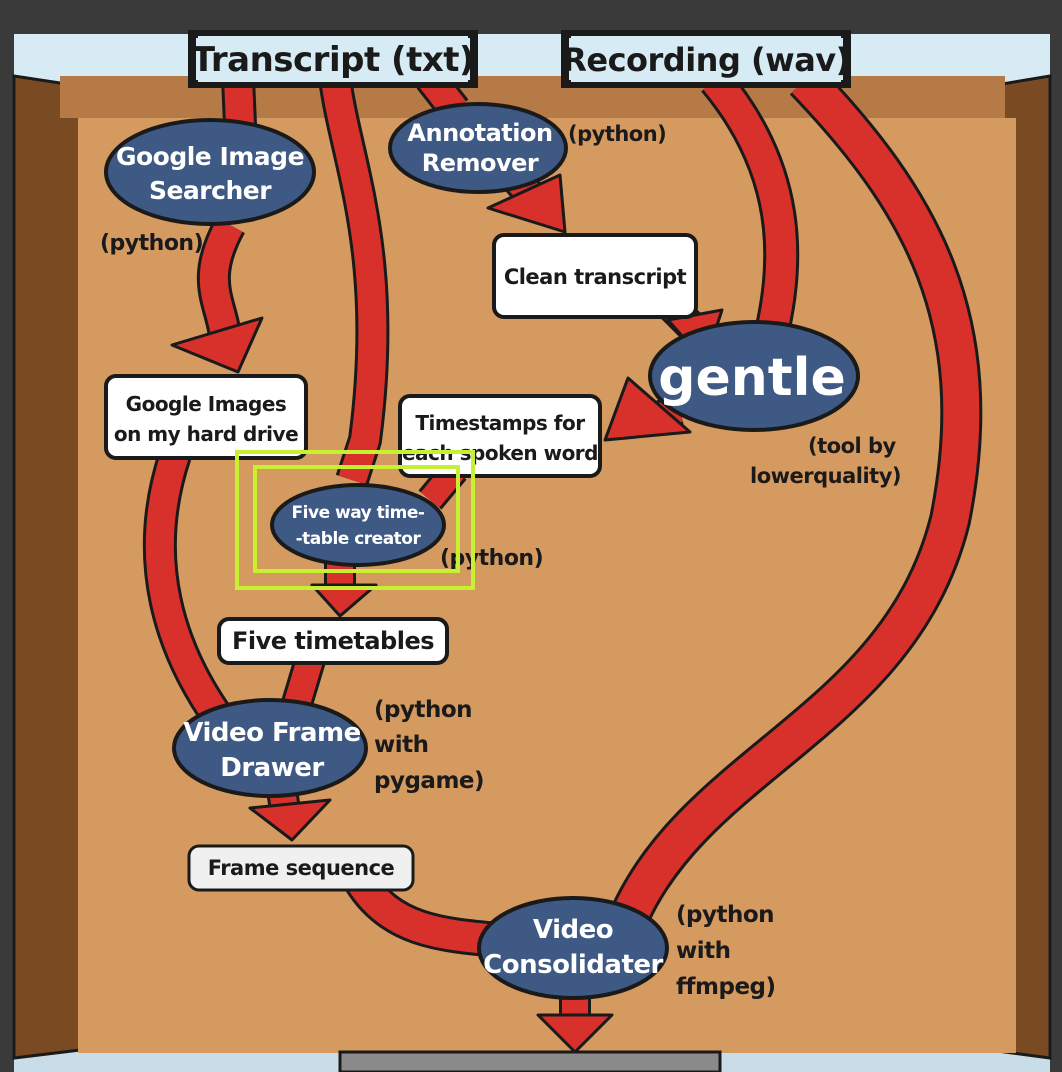  Describe the element at coordinates (359, 539) in the screenshot. I see `node-fiveway-line2: -table creator` at that location.